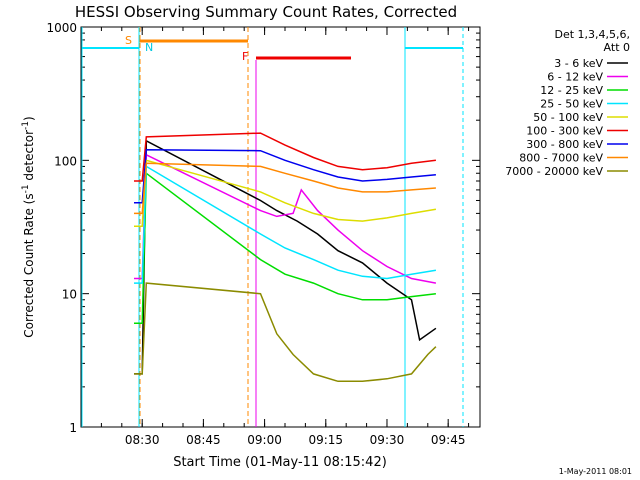  Describe the element at coordinates (69, 295) in the screenshot. I see `y-tick-label: 10` at that location.